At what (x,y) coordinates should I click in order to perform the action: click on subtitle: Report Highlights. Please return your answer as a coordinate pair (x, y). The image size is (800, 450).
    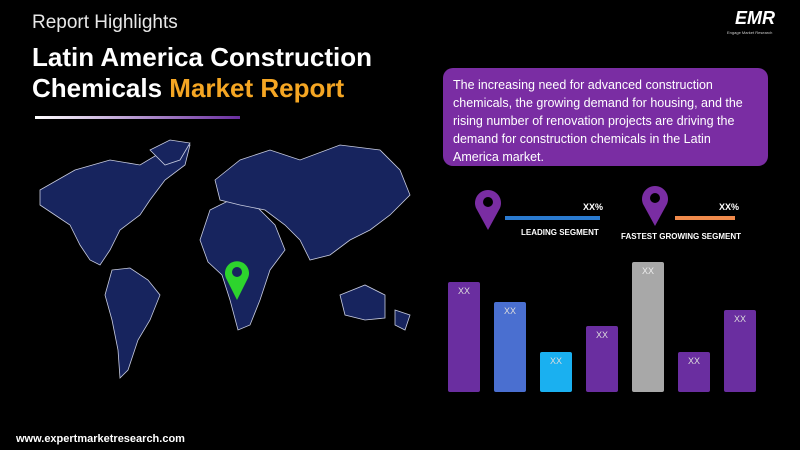
    Looking at the image, I should click on (105, 22).